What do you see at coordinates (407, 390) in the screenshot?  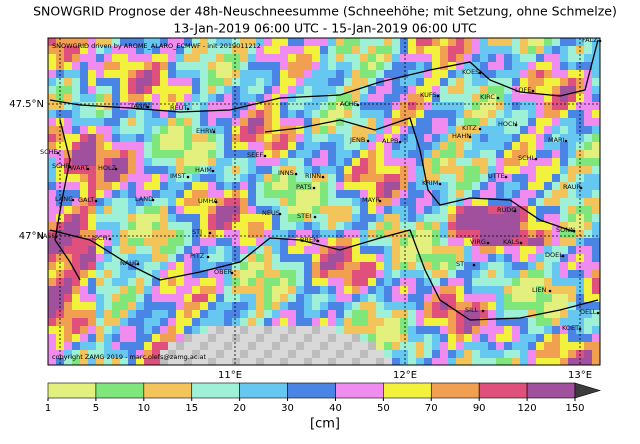 I see `colorbar-segment` at bounding box center [407, 390].